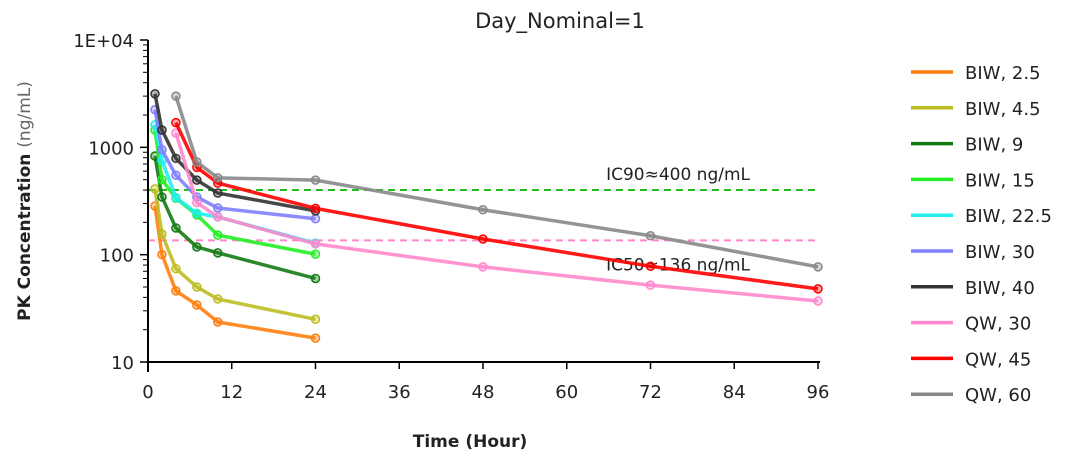 The image size is (1069, 469). I want to click on x-tick-label: 72, so click(650, 392).